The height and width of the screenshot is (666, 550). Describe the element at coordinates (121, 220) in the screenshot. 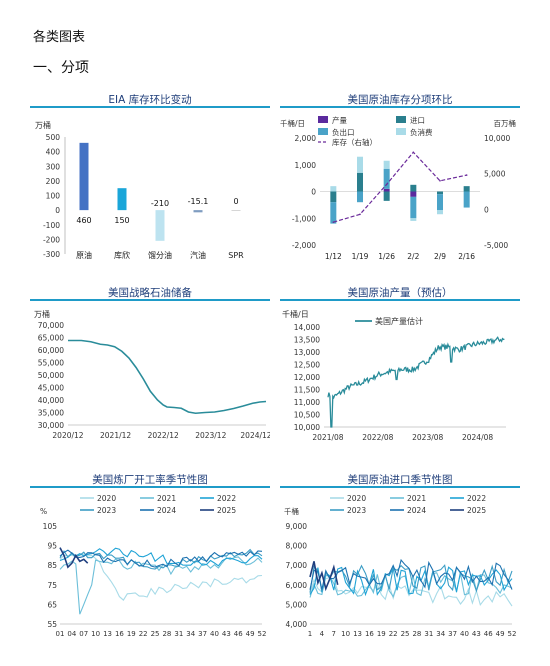

I see `eia-data-label-1: 150` at that location.